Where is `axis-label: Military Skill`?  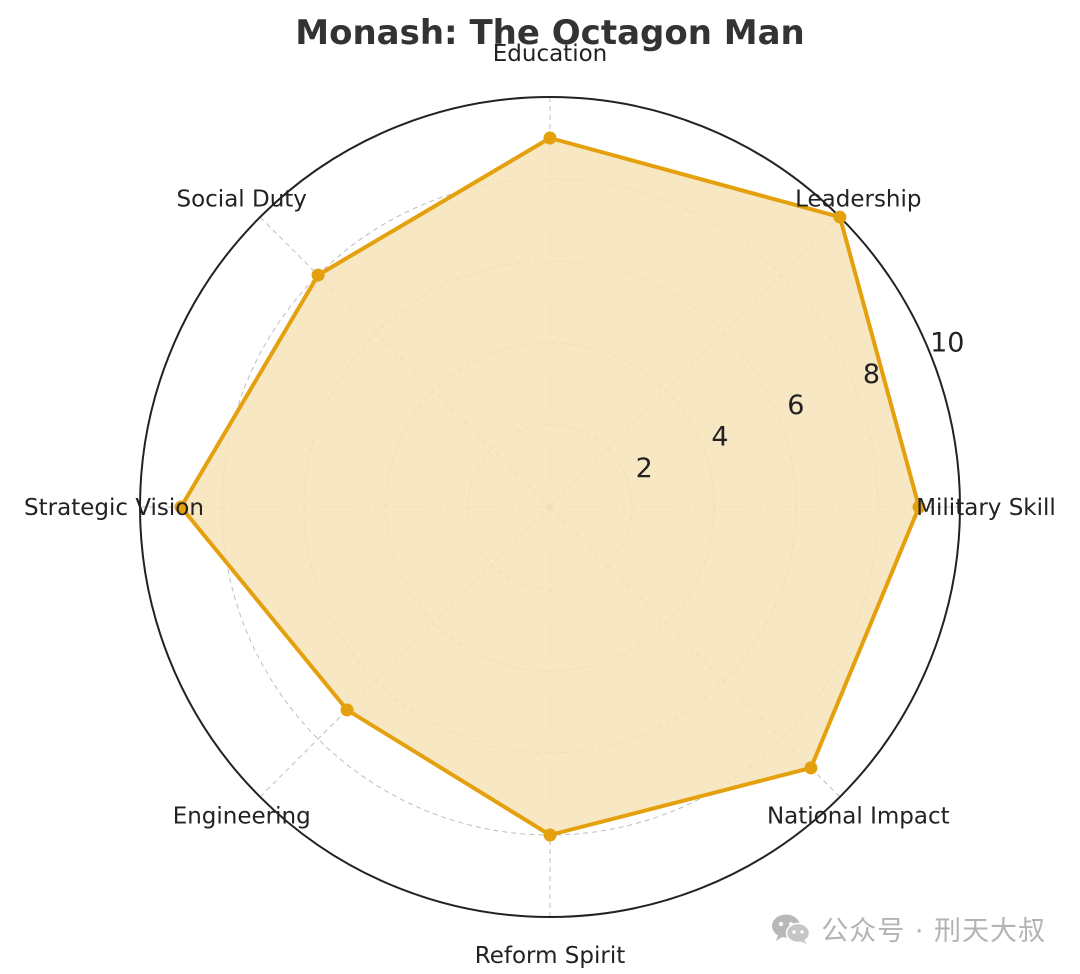 axis-label: Military Skill is located at coordinates (986, 508).